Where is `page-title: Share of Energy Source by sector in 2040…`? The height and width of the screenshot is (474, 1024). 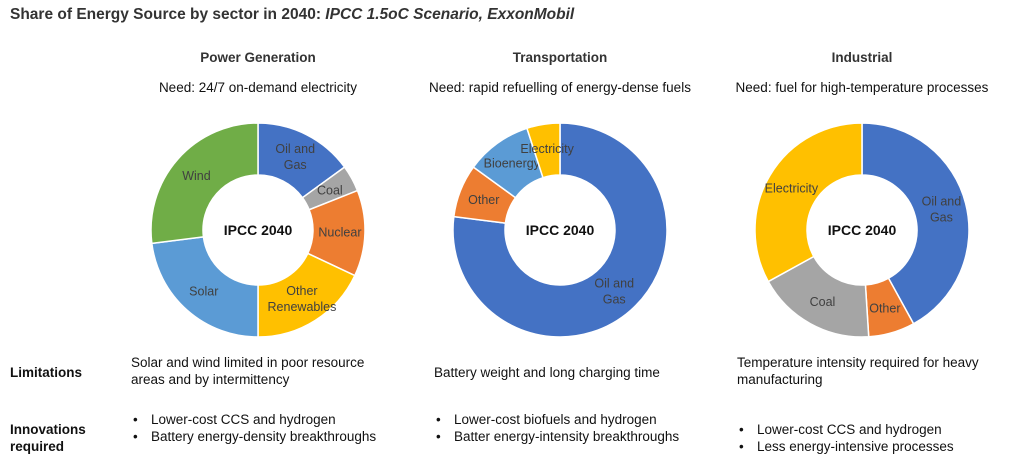 page-title: Share of Energy Source by sector in 2040… is located at coordinates (292, 15).